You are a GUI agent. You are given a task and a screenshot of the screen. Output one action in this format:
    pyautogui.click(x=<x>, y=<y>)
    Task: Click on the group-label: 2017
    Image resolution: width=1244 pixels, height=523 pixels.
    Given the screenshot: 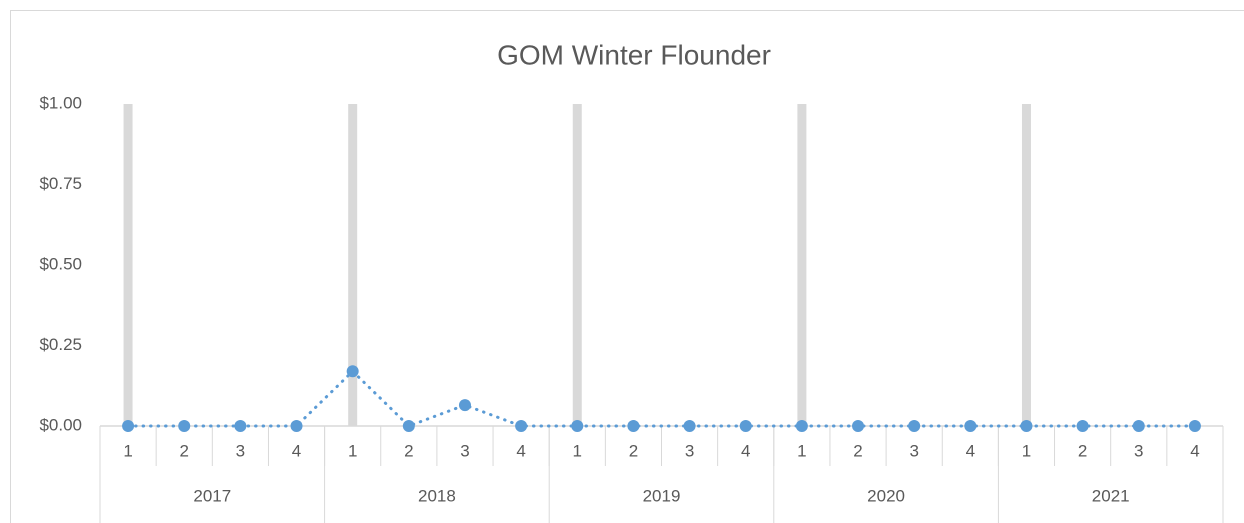 What is the action you would take?
    pyautogui.click(x=212, y=495)
    